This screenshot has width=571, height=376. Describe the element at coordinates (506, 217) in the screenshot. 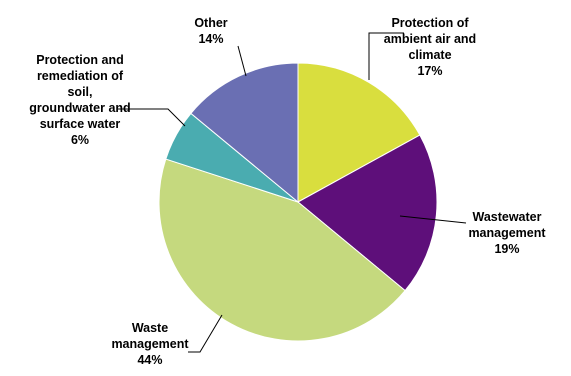

I see `slice-label-line: Wastewater` at that location.